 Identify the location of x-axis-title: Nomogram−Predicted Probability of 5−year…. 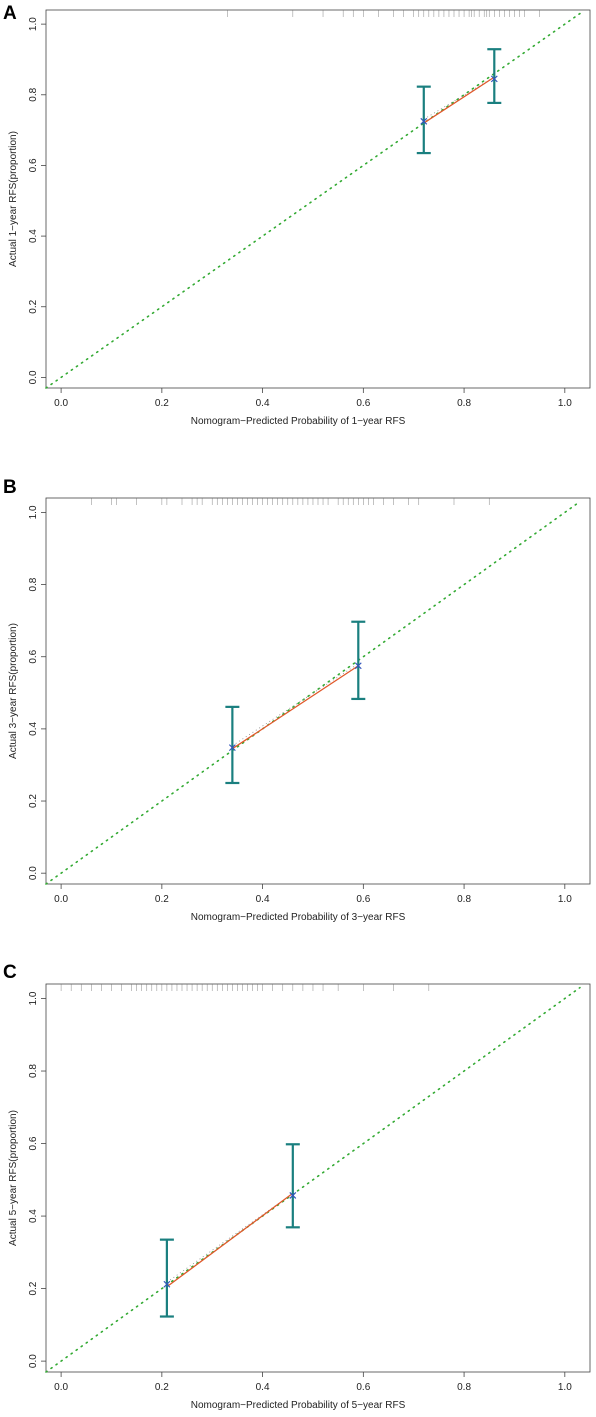
(298, 1405).